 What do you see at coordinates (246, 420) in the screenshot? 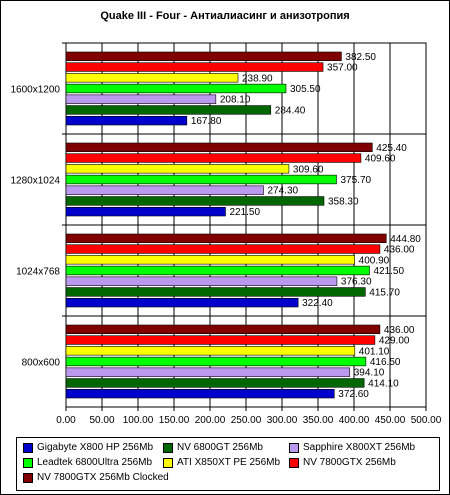
I see `x-tick-label: 250.00` at bounding box center [246, 420].